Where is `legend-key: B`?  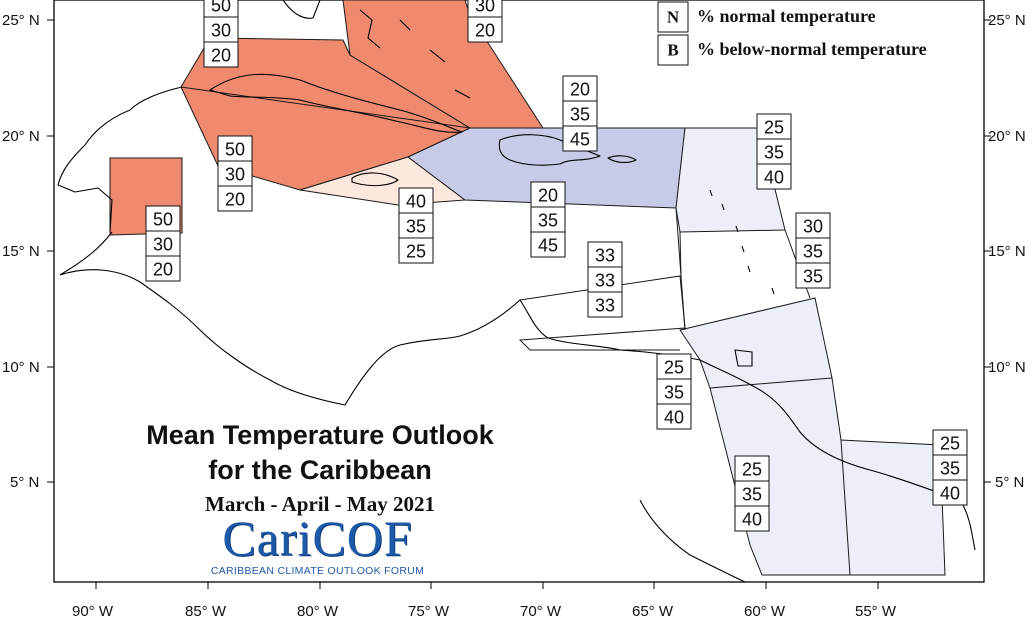
legend-key: B is located at coordinates (672, 50).